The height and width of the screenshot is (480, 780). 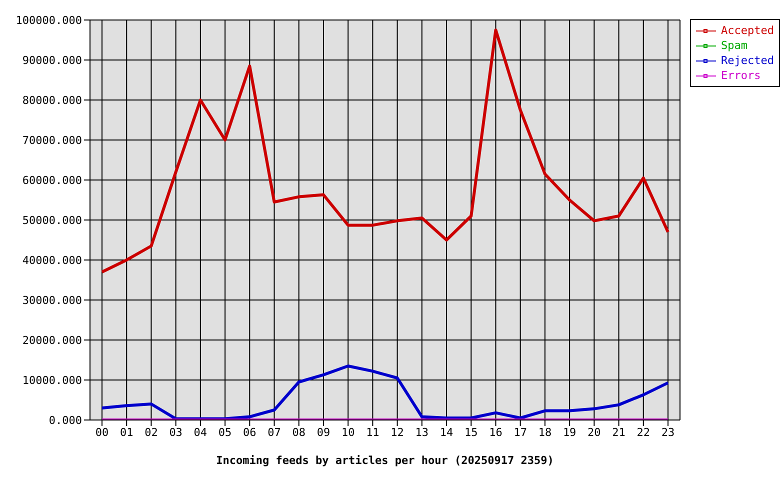 What do you see at coordinates (643, 432) in the screenshot?
I see `x-tick-label: 22` at bounding box center [643, 432].